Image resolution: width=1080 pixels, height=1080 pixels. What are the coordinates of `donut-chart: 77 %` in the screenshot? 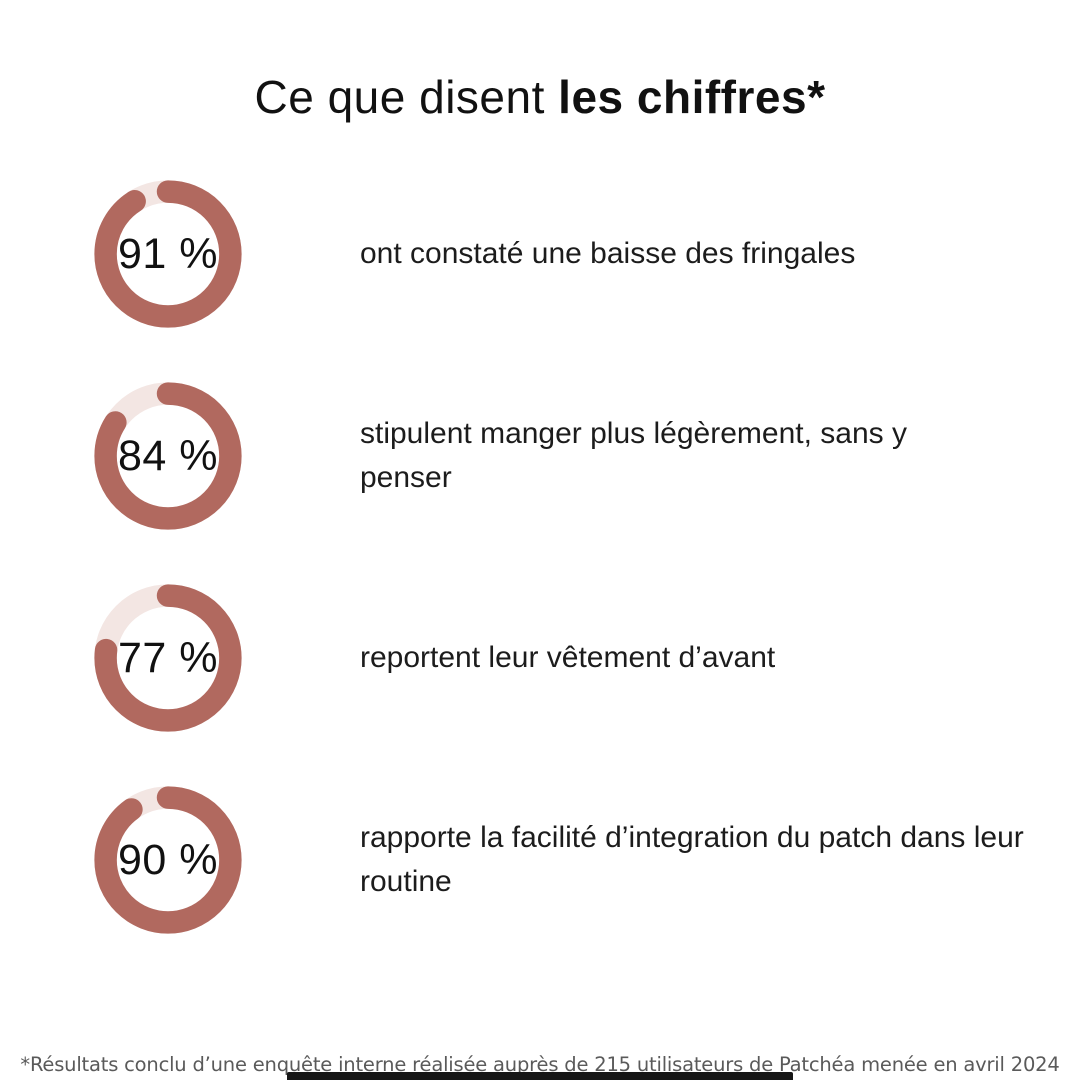 It's located at (168, 658).